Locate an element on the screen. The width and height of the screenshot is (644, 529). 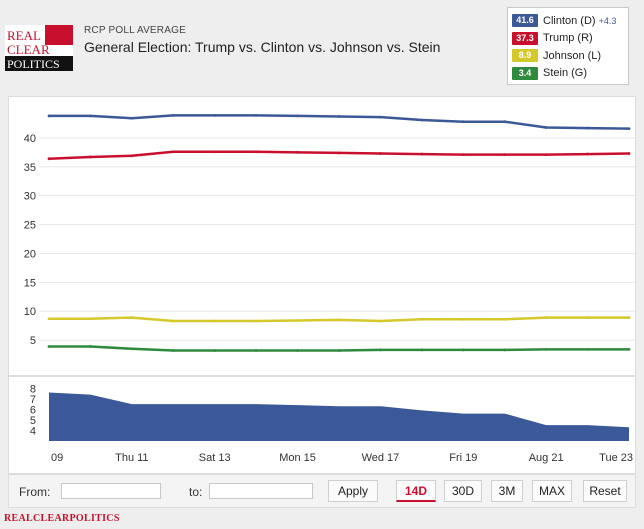
legend-value-trump: 37.3 is located at coordinates (525, 38).